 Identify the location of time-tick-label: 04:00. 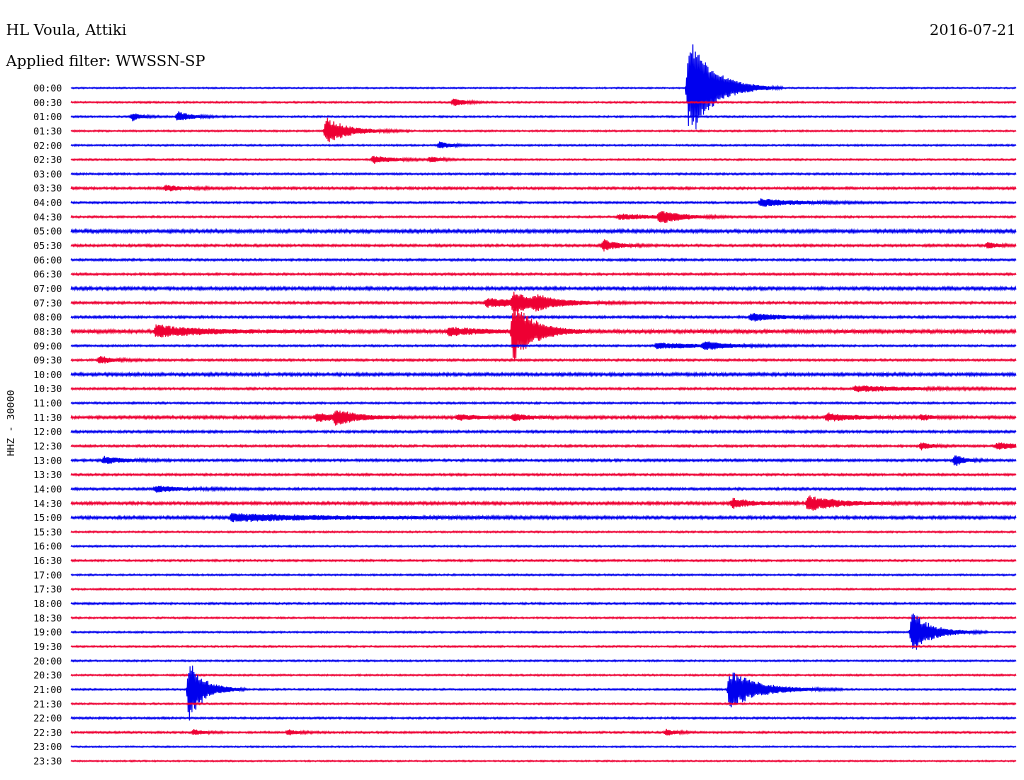
(47, 203).